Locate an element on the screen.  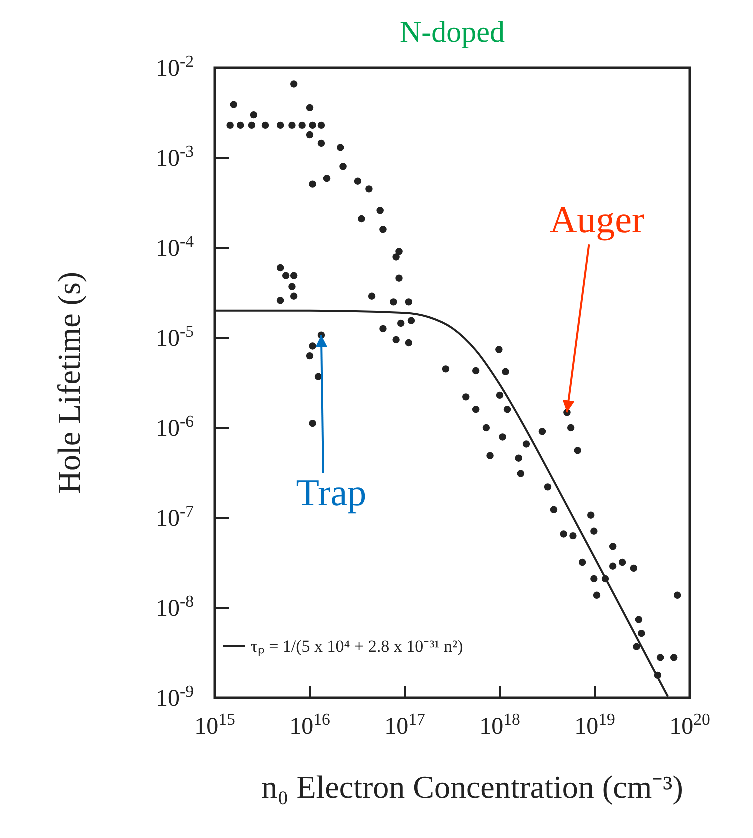
y-tick-label: 10$^{-8}$ is located at coordinates (175, 607).